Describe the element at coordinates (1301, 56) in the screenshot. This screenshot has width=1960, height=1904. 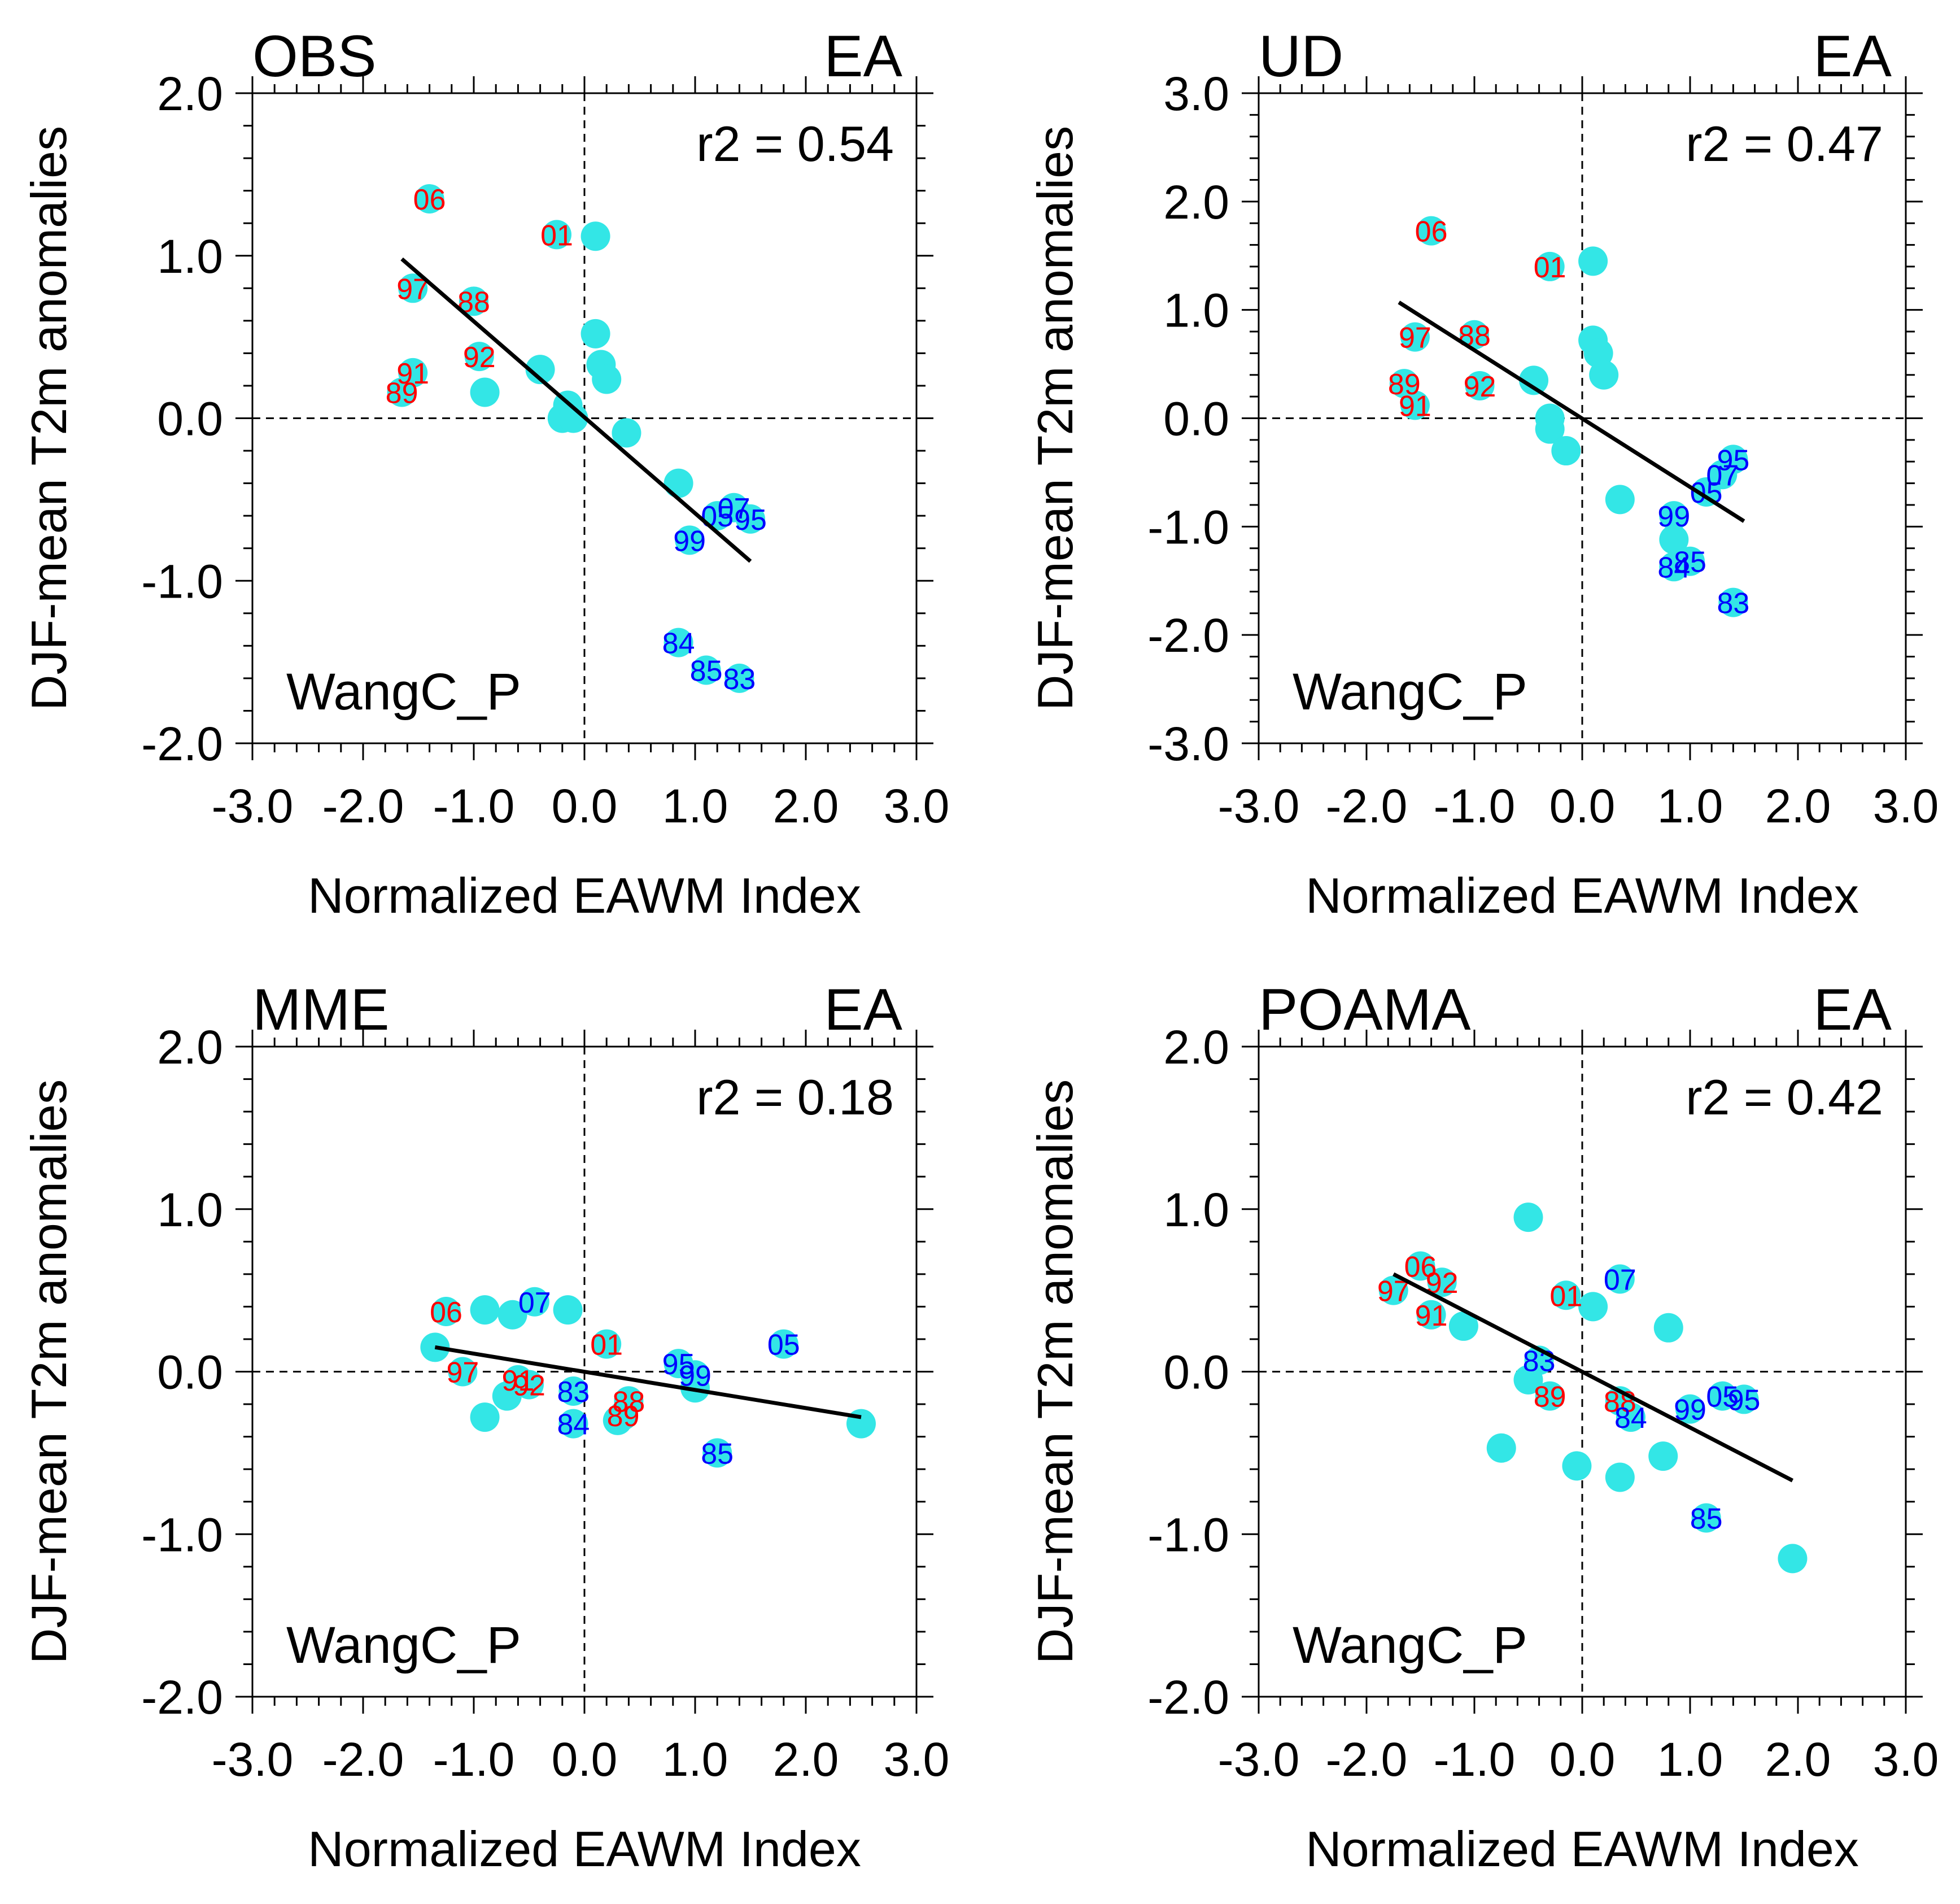
I see `panel-title: UD` at that location.